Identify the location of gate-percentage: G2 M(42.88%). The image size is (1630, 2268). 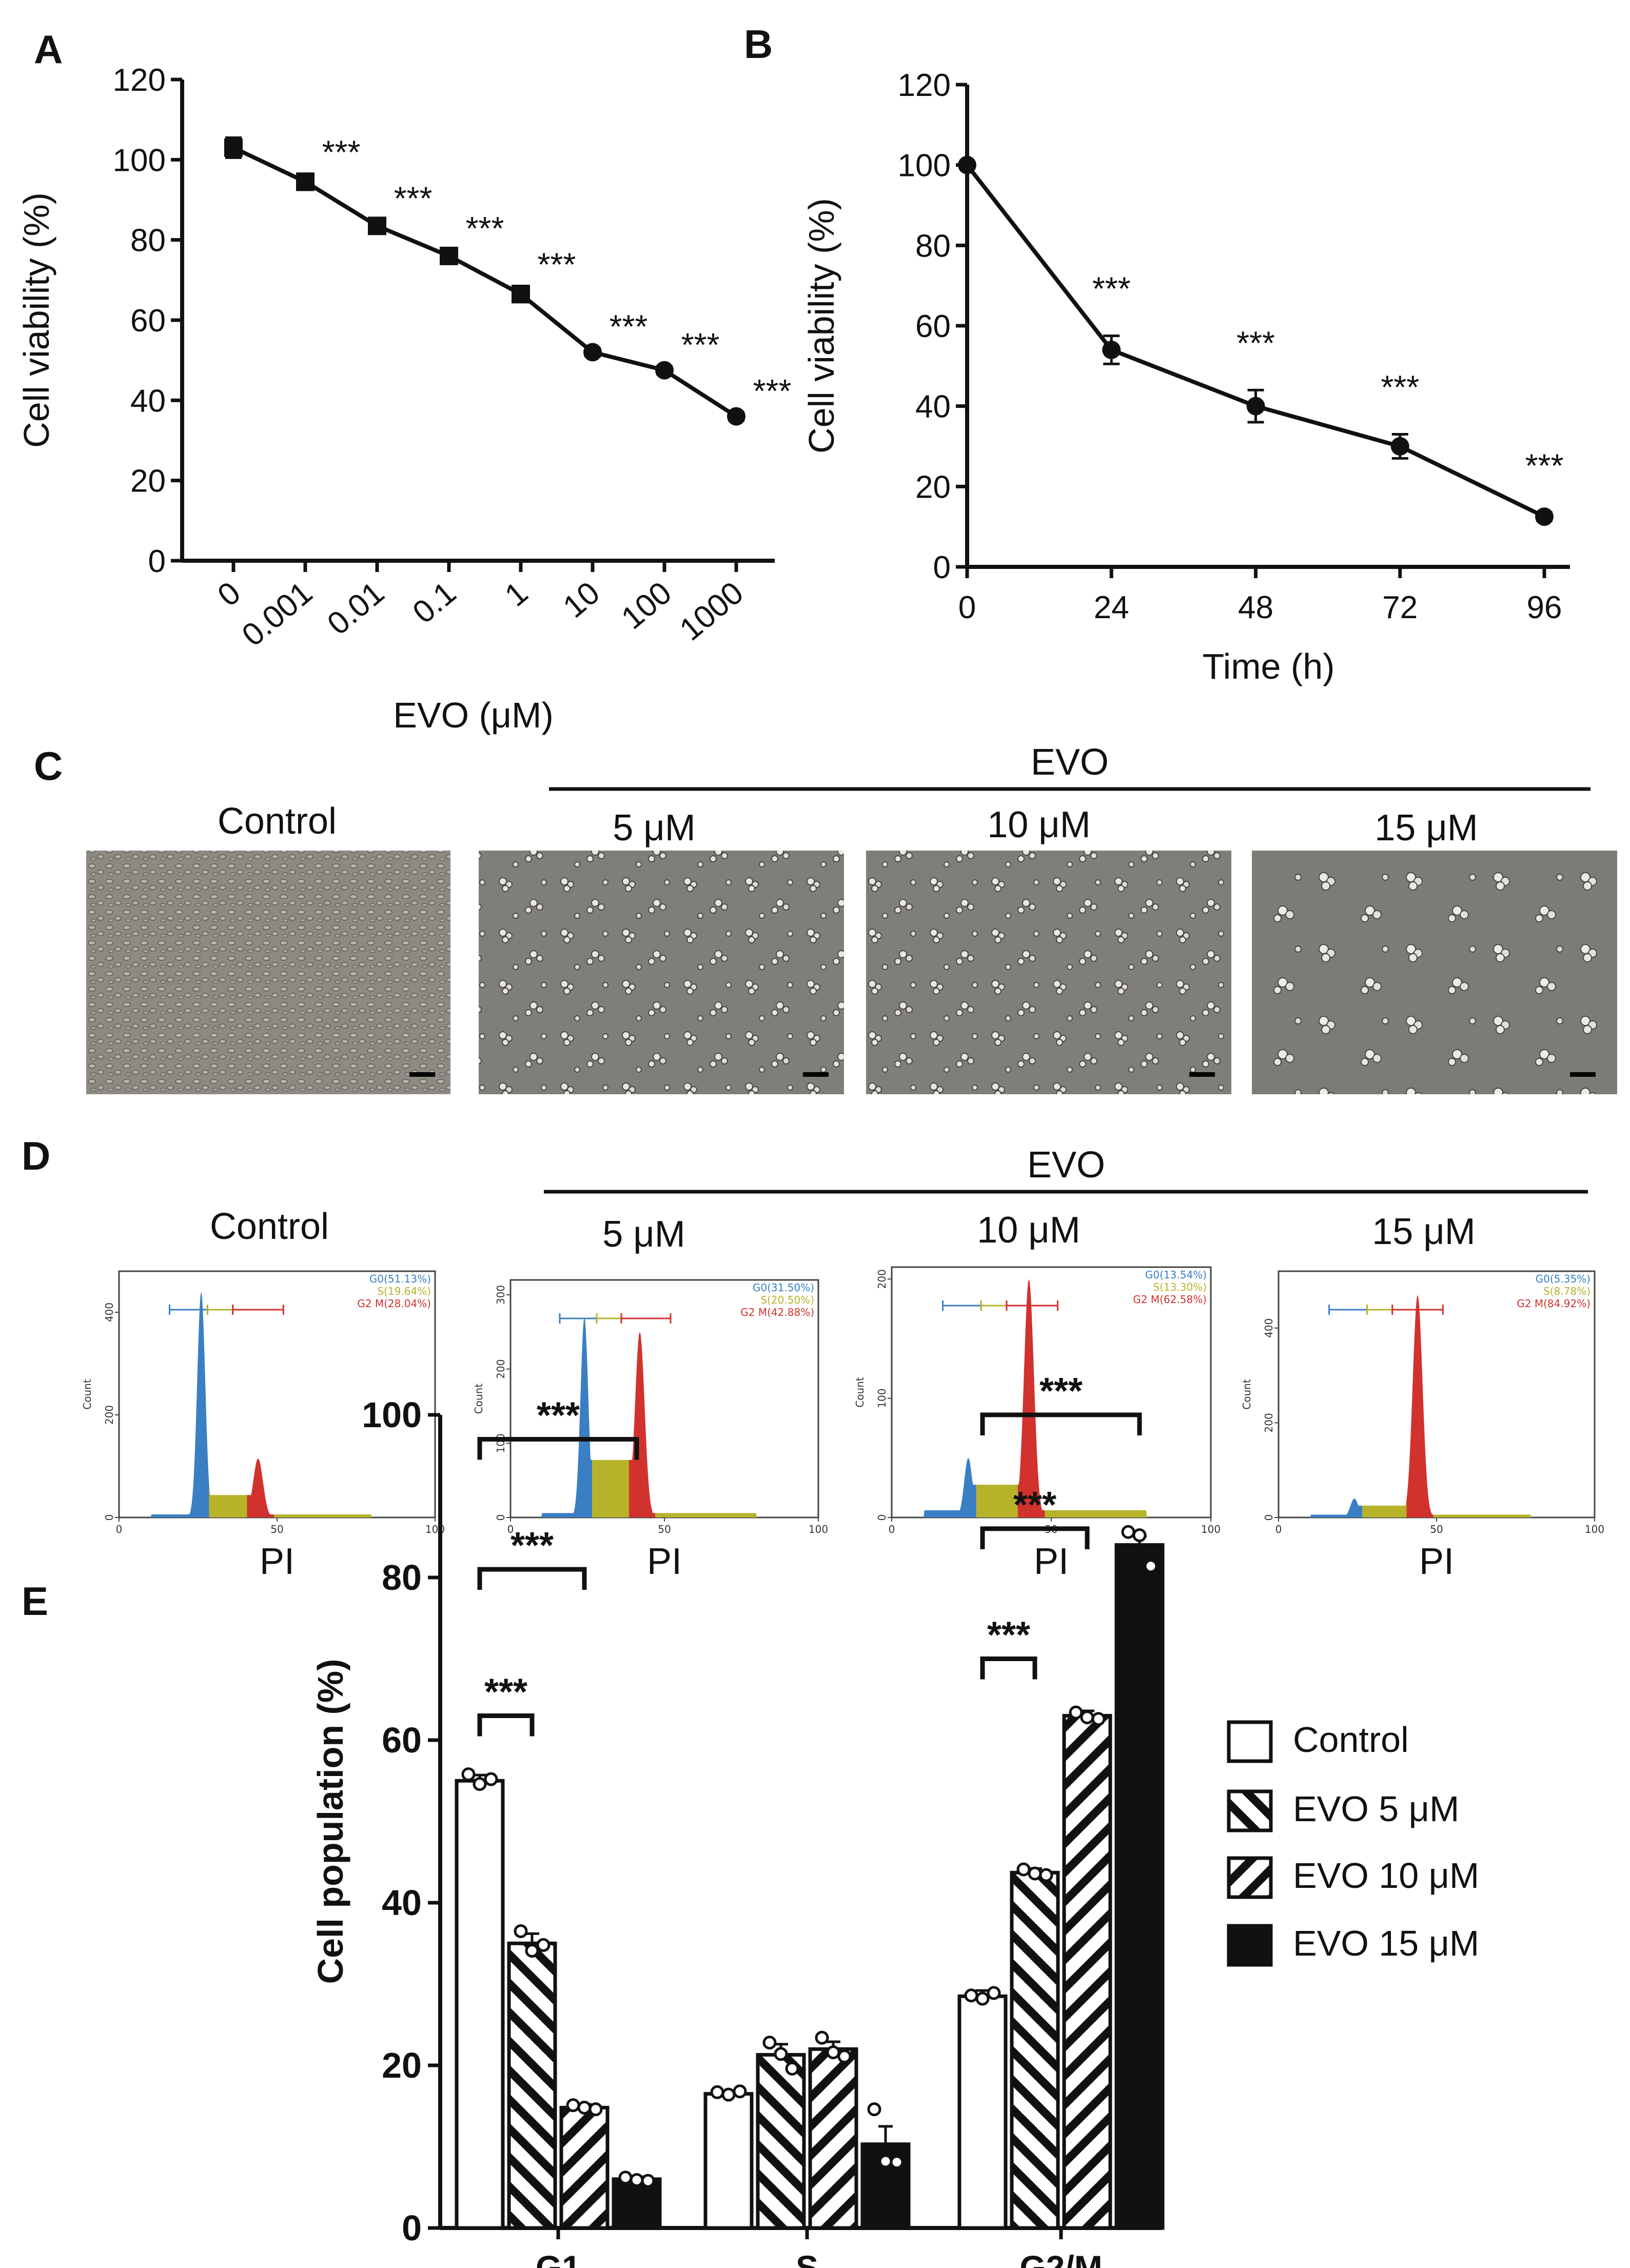
(777, 1312).